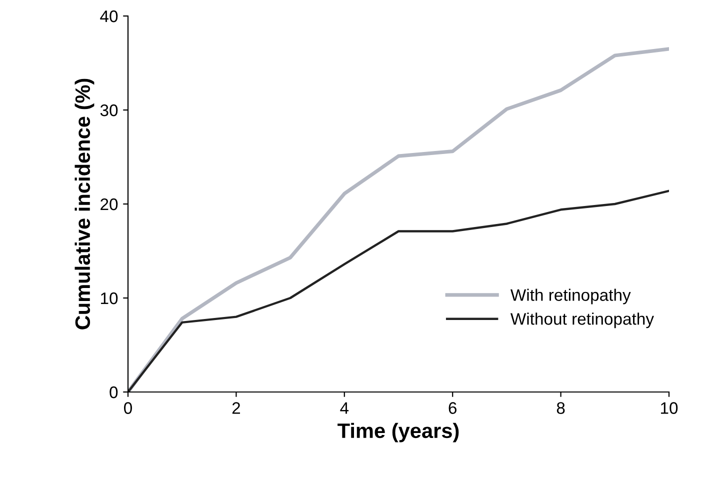 This screenshot has height=484, width=703. What do you see at coordinates (398, 432) in the screenshot?
I see `x-axis-title: Time (years)` at bounding box center [398, 432].